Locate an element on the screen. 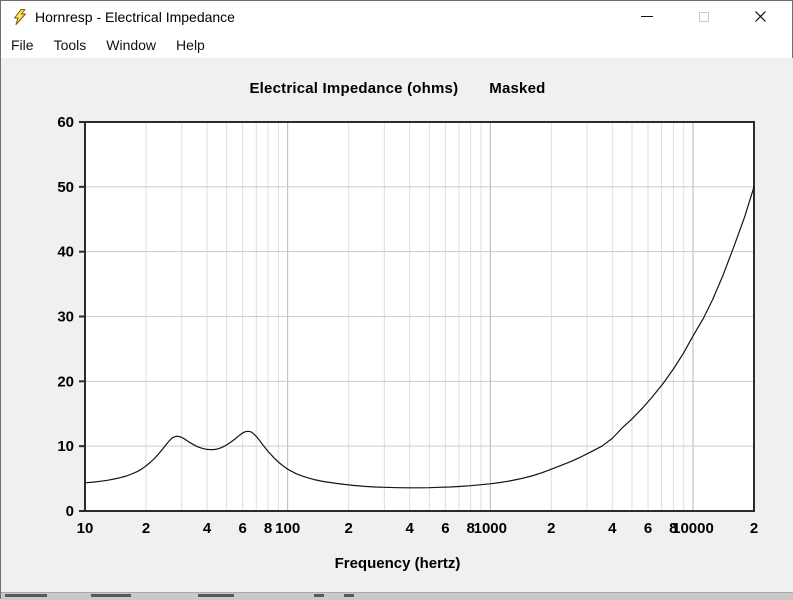 The width and height of the screenshot is (793, 600). chart-title-text: Electrical Impedance (ohms) is located at coordinates (354, 88).